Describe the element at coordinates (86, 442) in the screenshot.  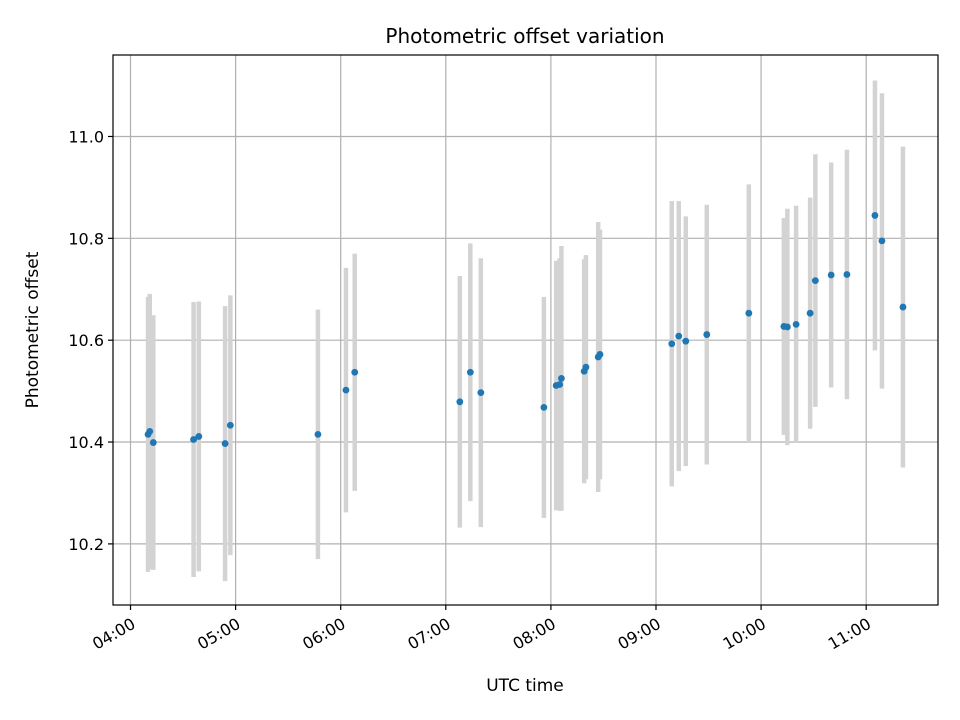
I see `y-tick-label: 10.4` at that location.